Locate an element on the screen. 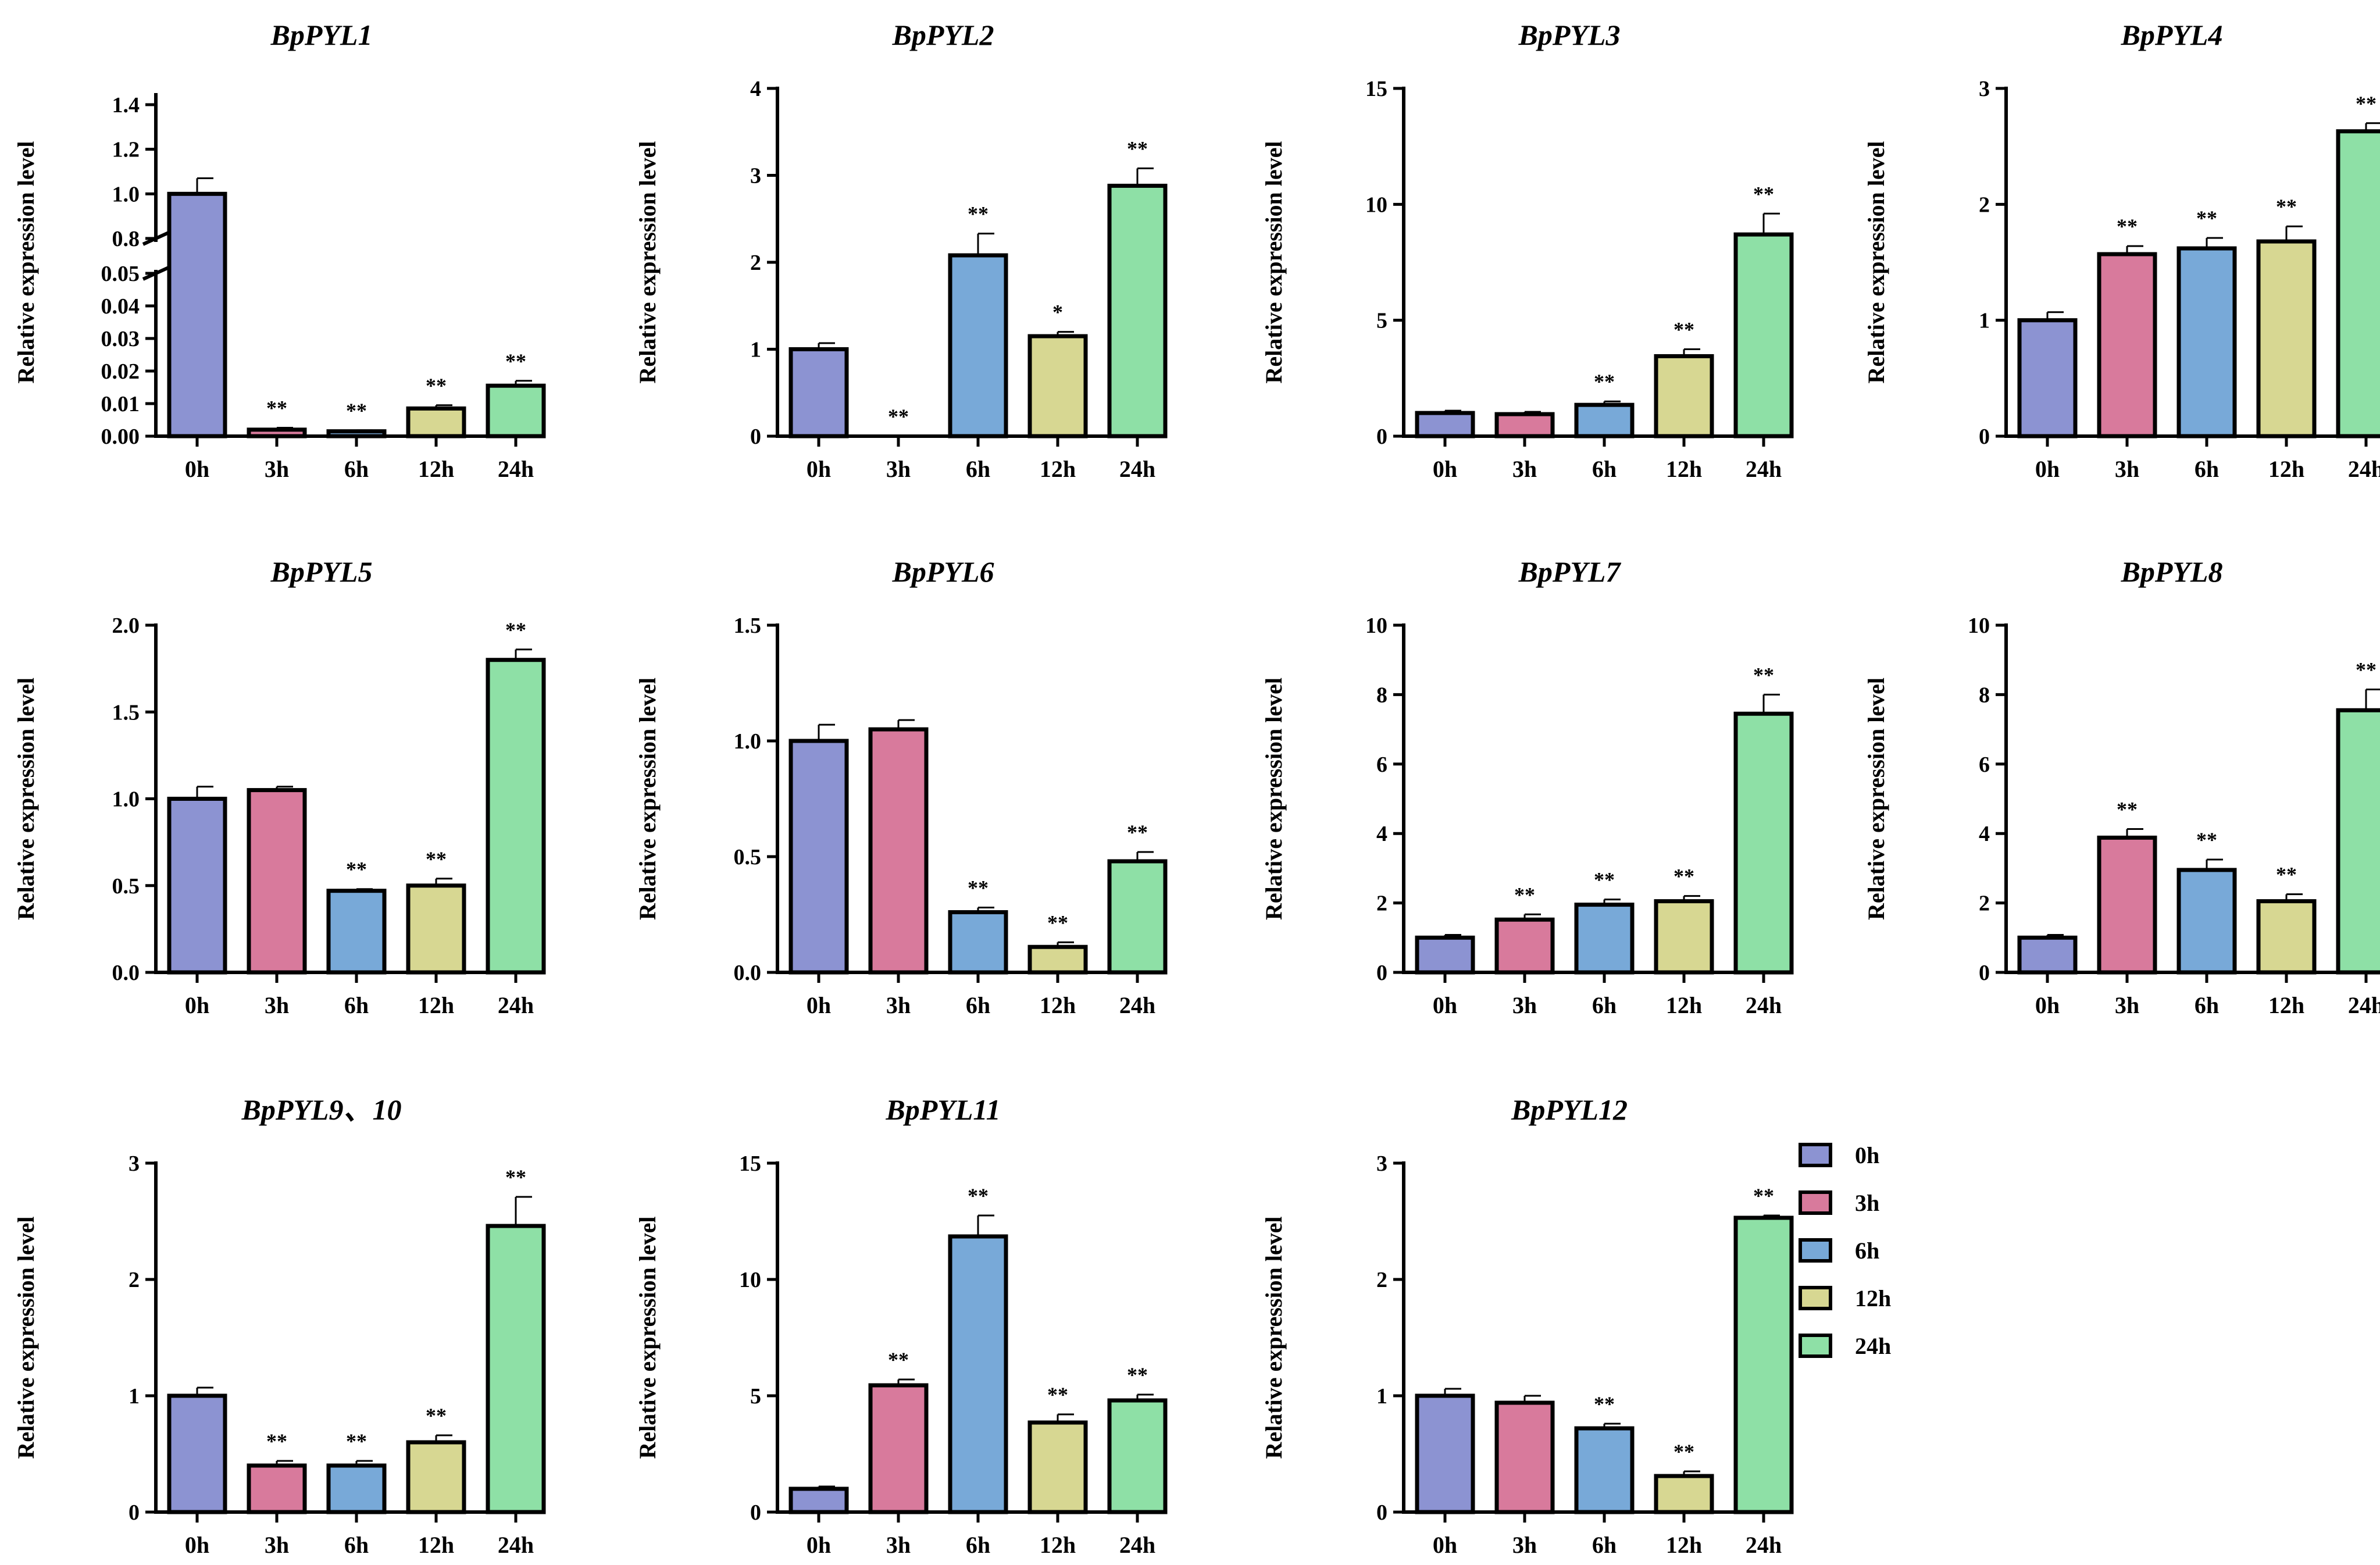  chart-title: BpPYL7 is located at coordinates (1570, 571).